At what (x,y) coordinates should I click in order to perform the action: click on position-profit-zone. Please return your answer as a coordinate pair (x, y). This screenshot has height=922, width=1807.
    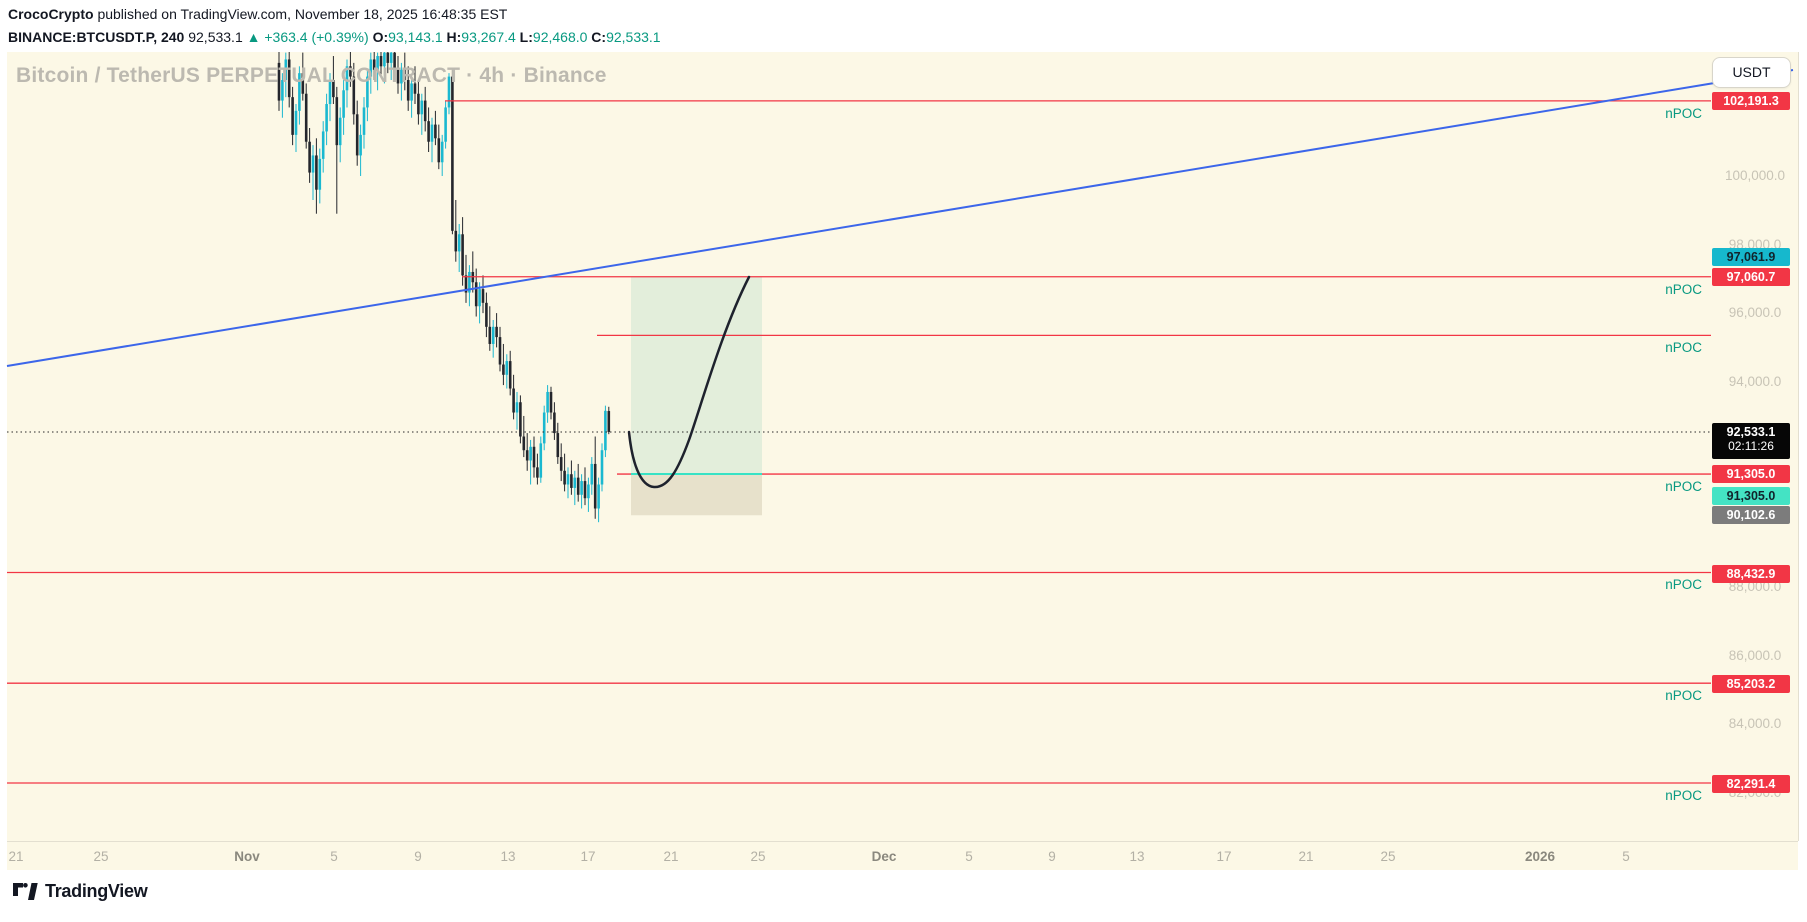
    Looking at the image, I should click on (696, 375).